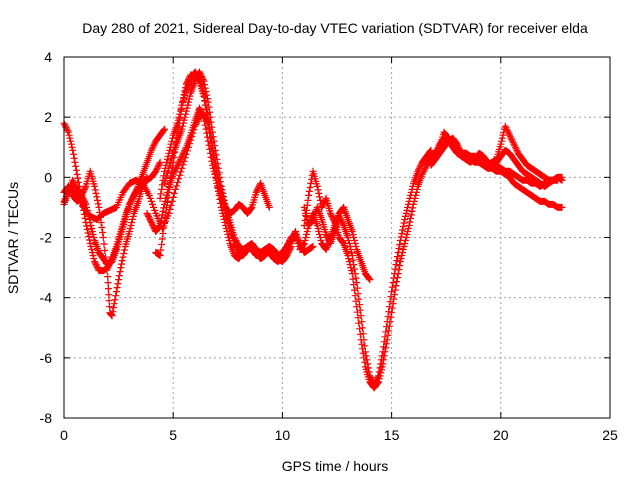 The image size is (640, 480). What do you see at coordinates (48, 57) in the screenshot?
I see `y-tick-label: 4` at bounding box center [48, 57].